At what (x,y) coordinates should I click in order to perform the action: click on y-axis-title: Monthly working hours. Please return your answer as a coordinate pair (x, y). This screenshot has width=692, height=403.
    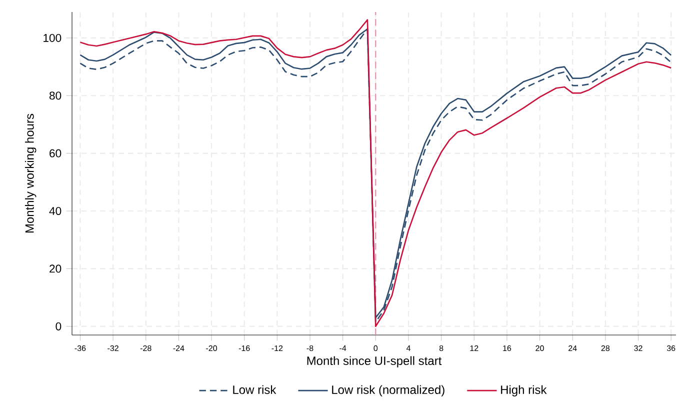
    Looking at the image, I should click on (30, 173).